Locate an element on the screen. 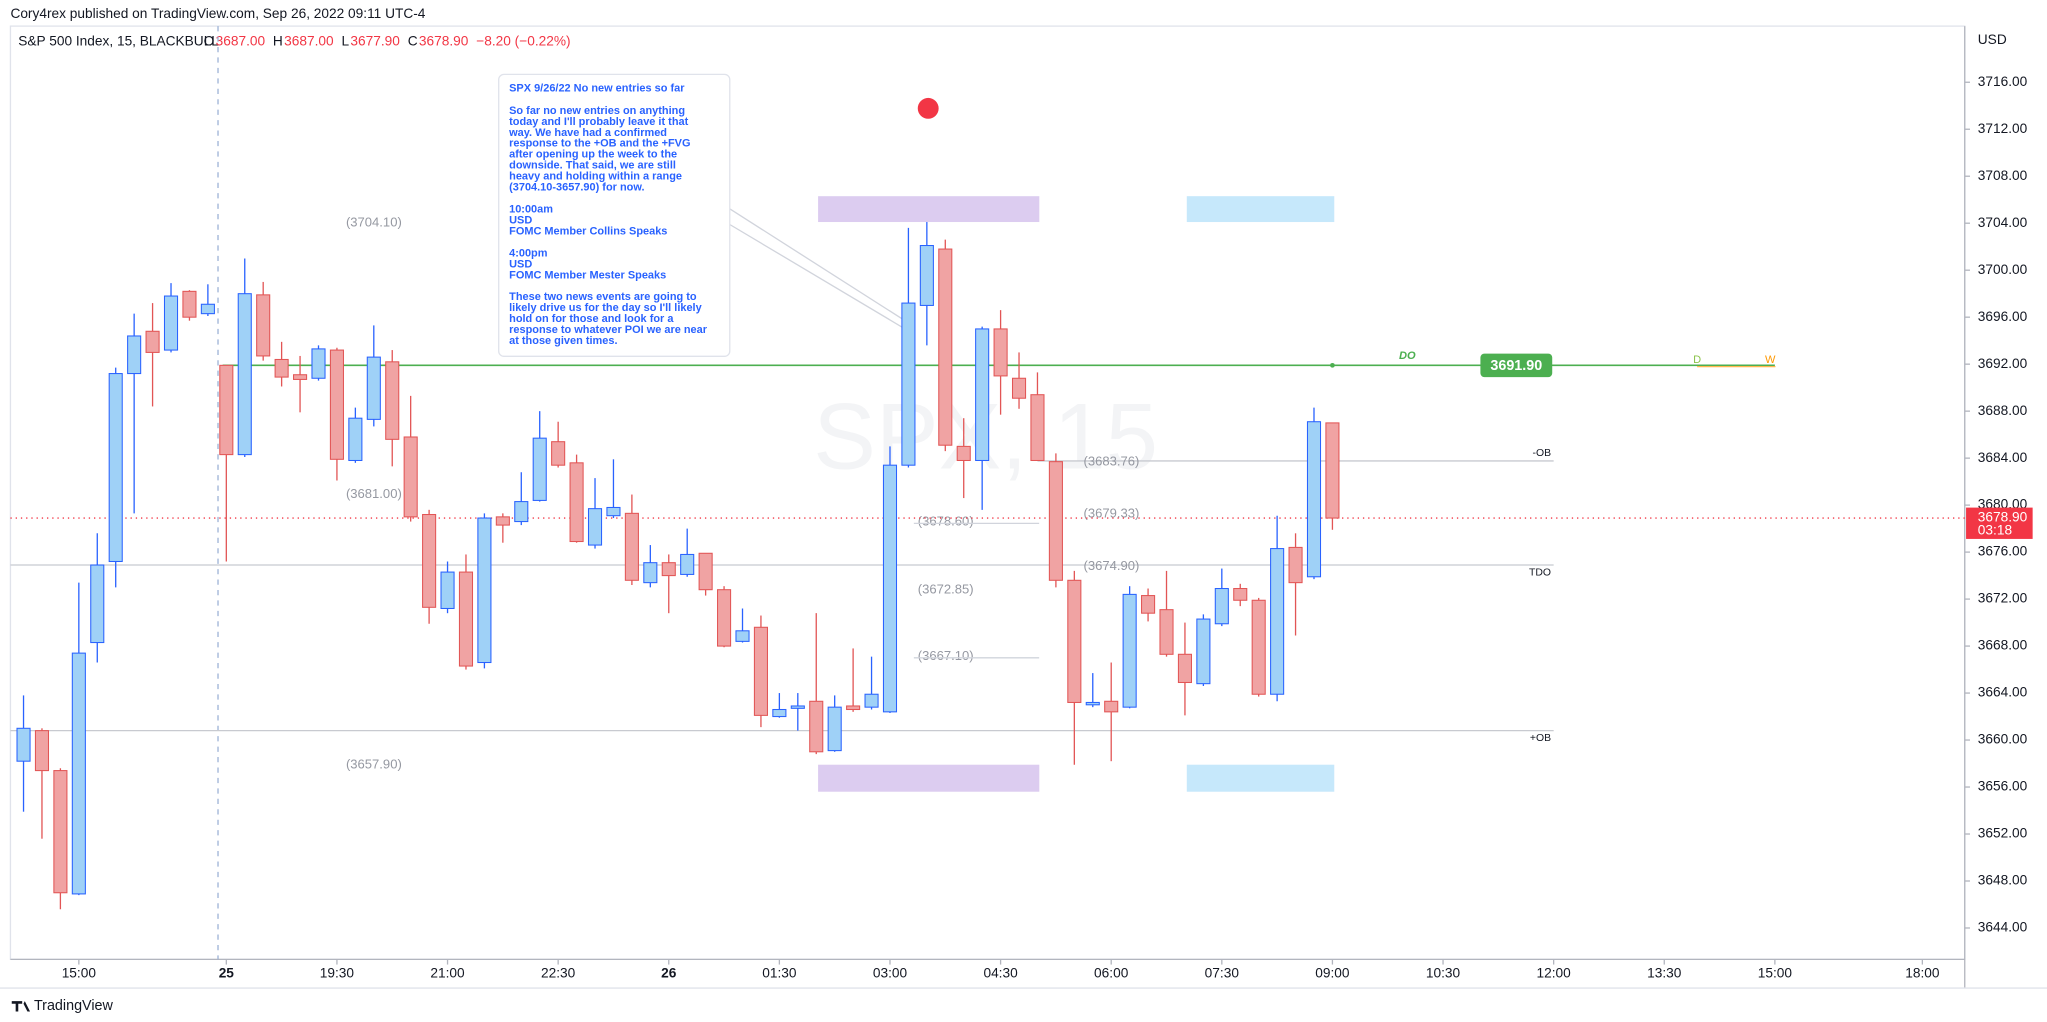  y-tick-label: 3672.00 is located at coordinates (2003, 598).